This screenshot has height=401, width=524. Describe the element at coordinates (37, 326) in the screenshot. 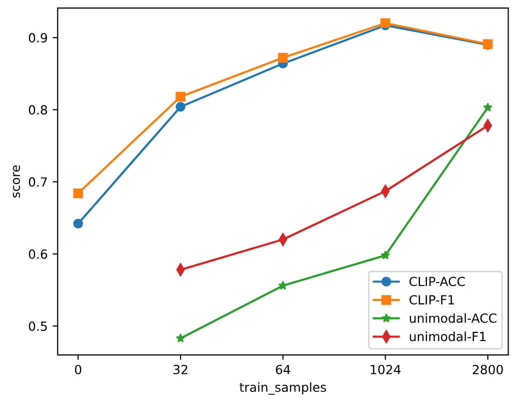

I see `y-tick-label: 0.5` at that location.